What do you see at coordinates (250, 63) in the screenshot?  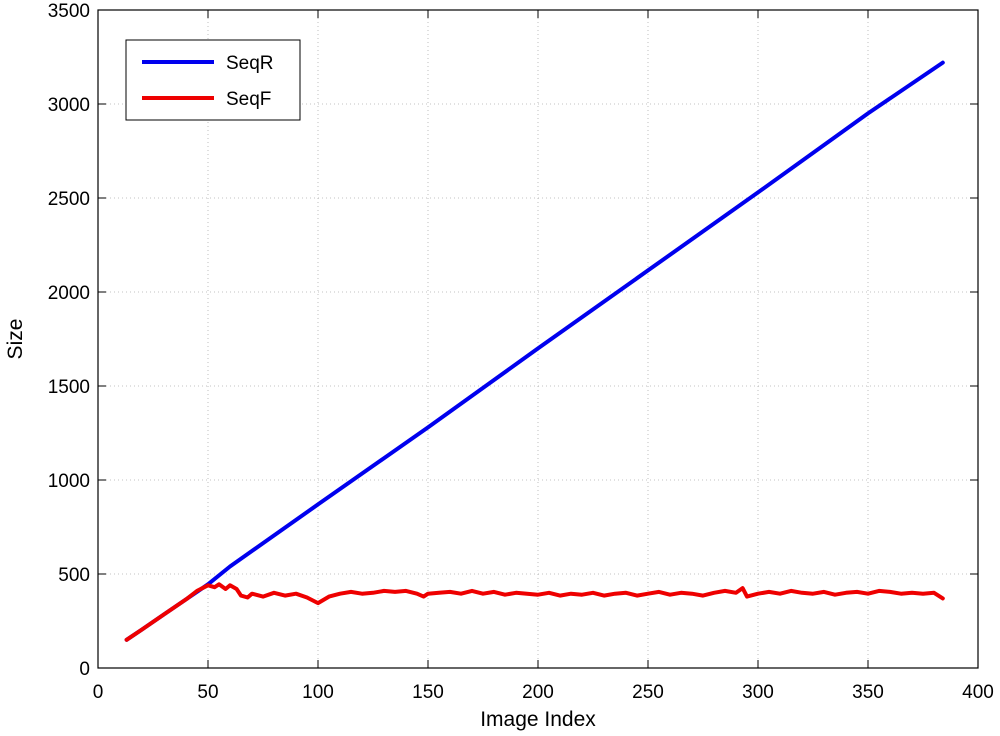 I see `legend-label-seqr: SeqR` at bounding box center [250, 63].